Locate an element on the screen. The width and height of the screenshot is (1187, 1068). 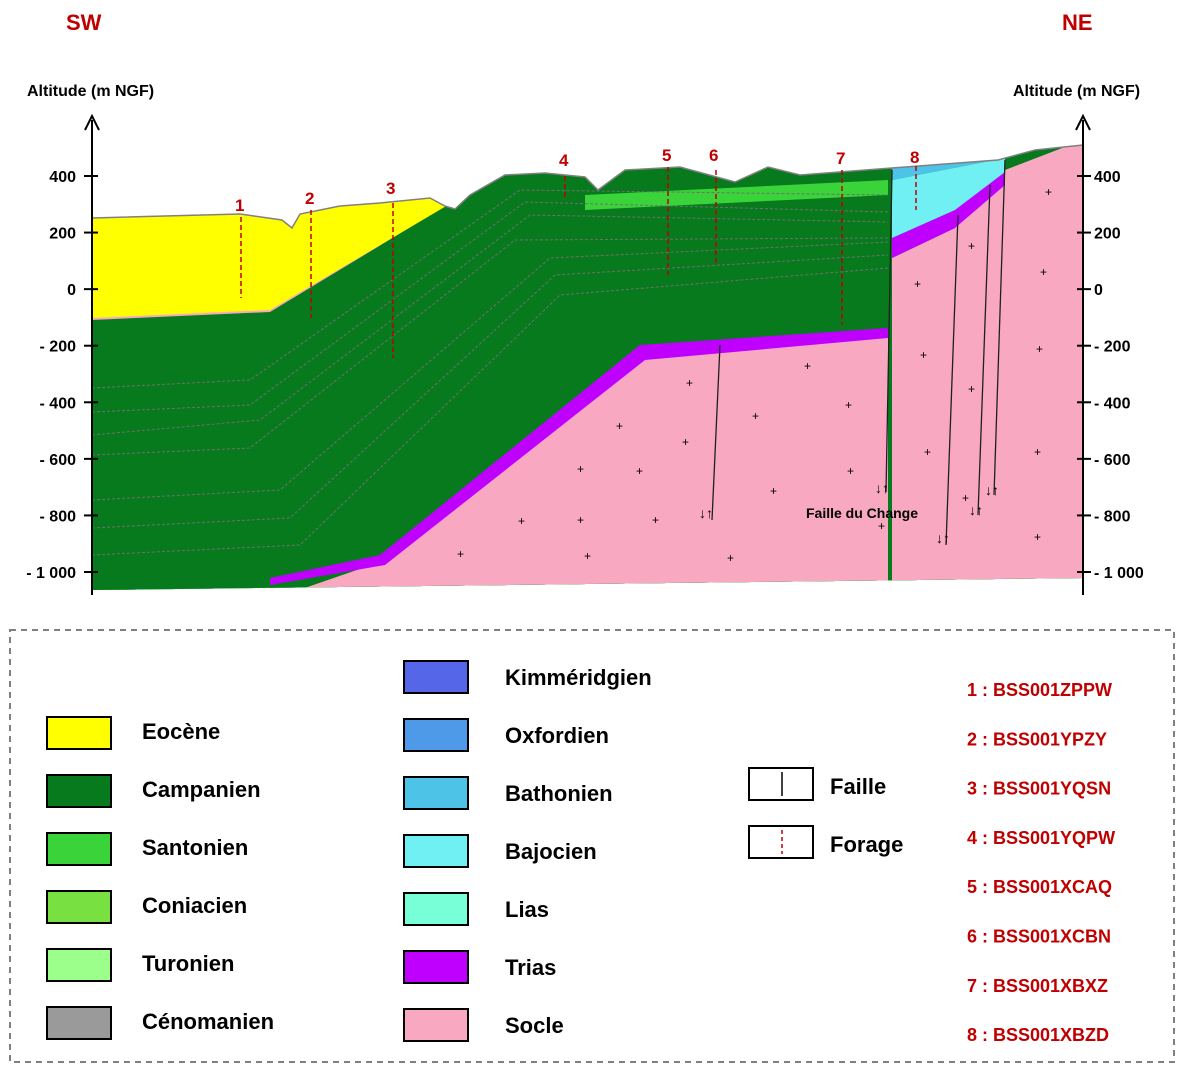
left-axis-title: Altitude (m NGF) is located at coordinates (90, 91).